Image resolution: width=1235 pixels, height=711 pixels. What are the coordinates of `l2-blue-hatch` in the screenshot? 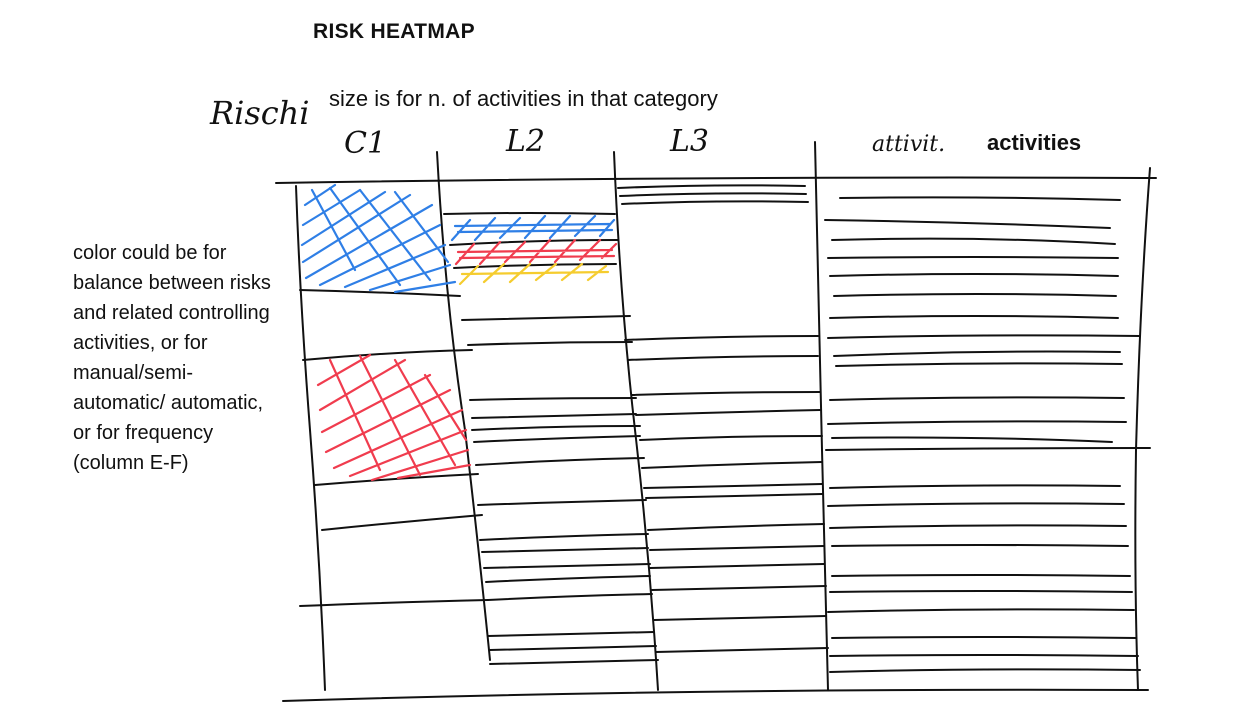 It's located at (533, 228).